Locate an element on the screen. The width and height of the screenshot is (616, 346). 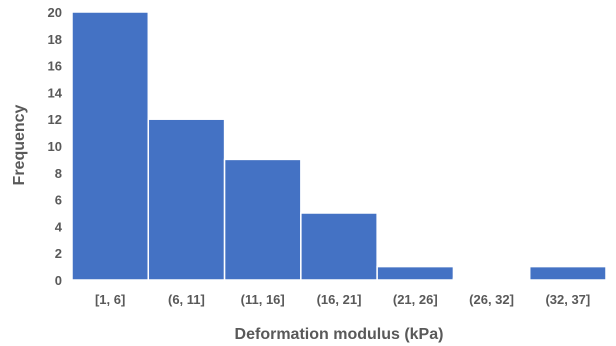
x-tick-label: (6, 11] is located at coordinates (186, 299).